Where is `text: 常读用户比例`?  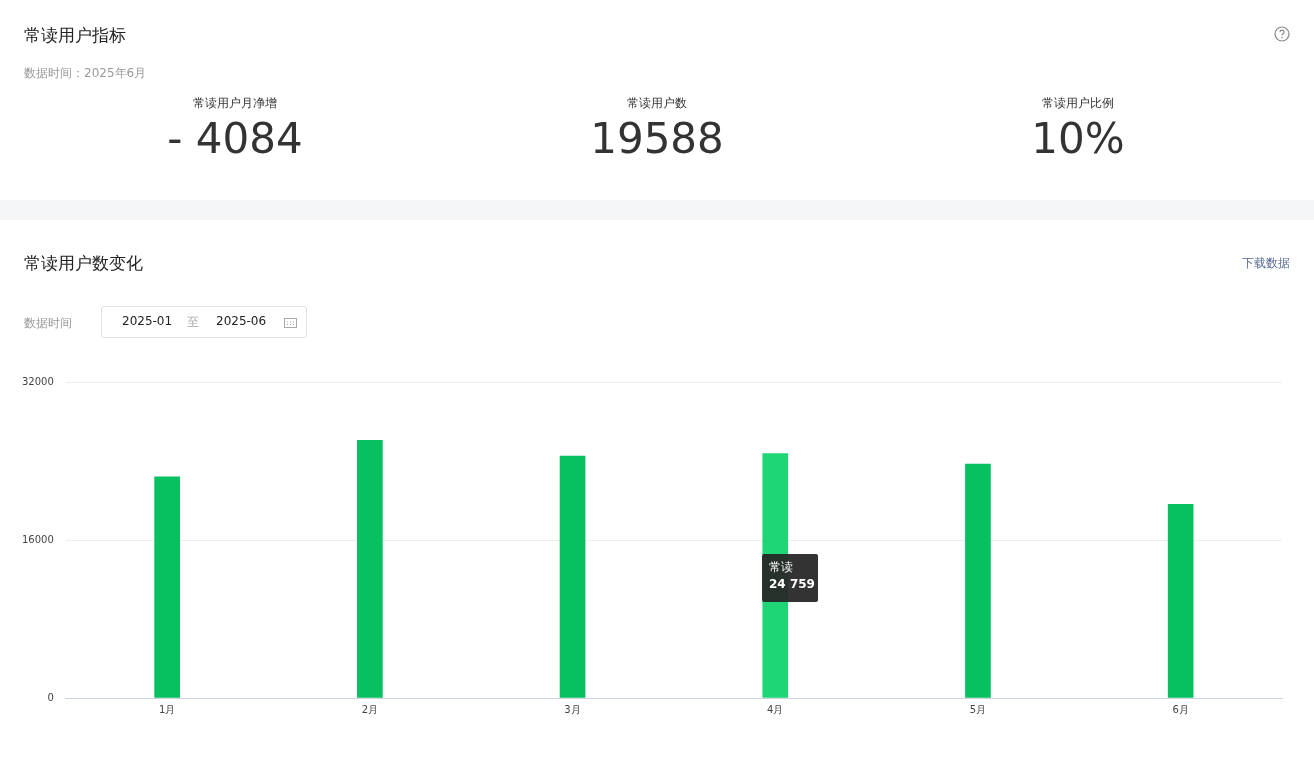 text: 常读用户比例 is located at coordinates (1078, 103).